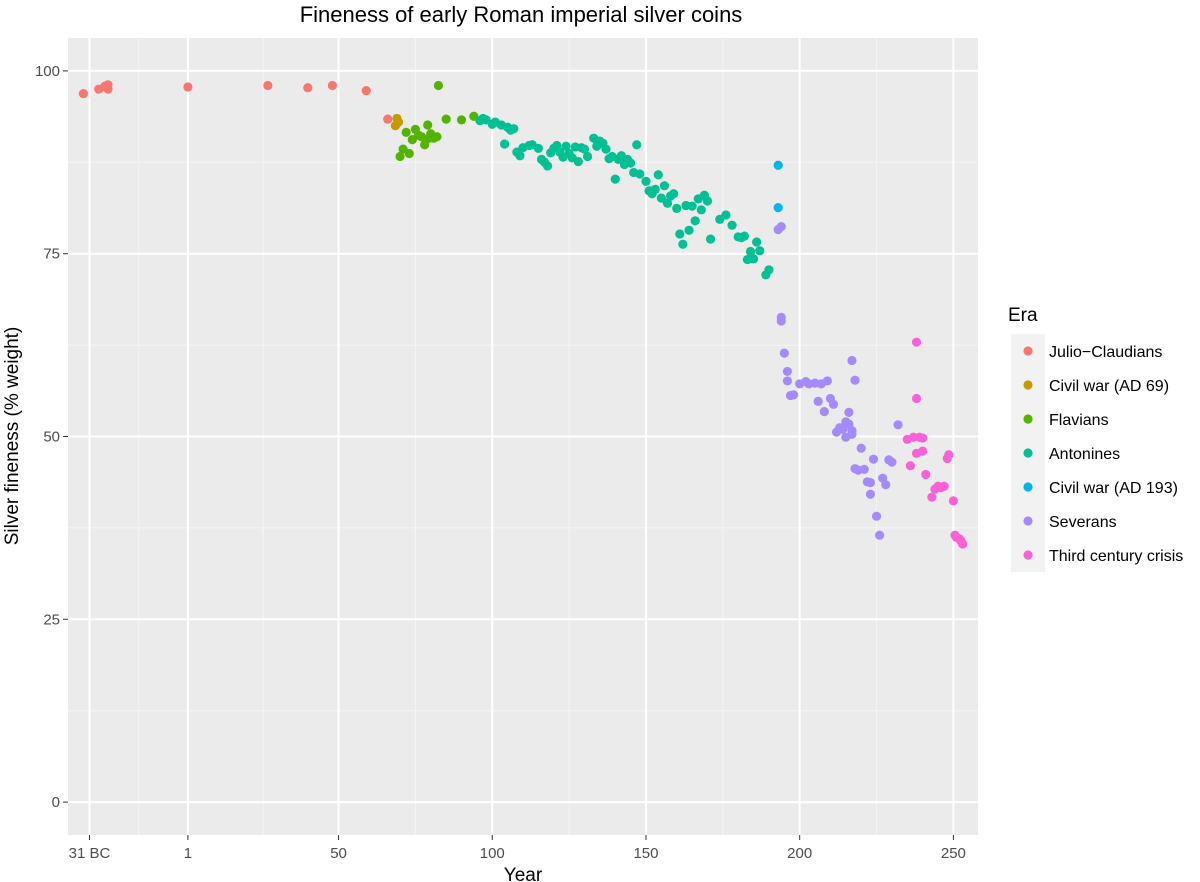  I want to click on x-tick-label: 100, so click(492, 853).